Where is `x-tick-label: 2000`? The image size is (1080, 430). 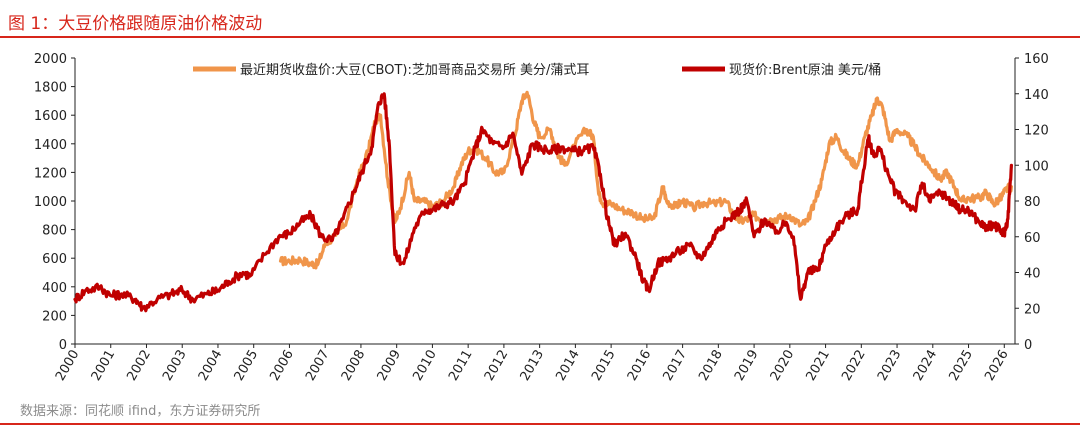 x-tick-label: 2000 is located at coordinates (68, 366).